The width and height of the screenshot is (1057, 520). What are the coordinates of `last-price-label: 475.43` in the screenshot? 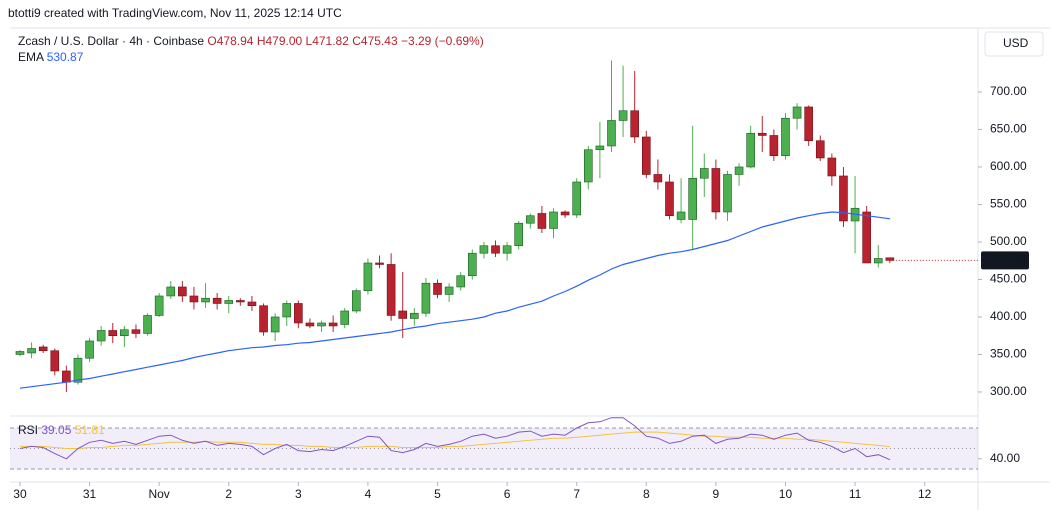 It's located at (1007, 260).